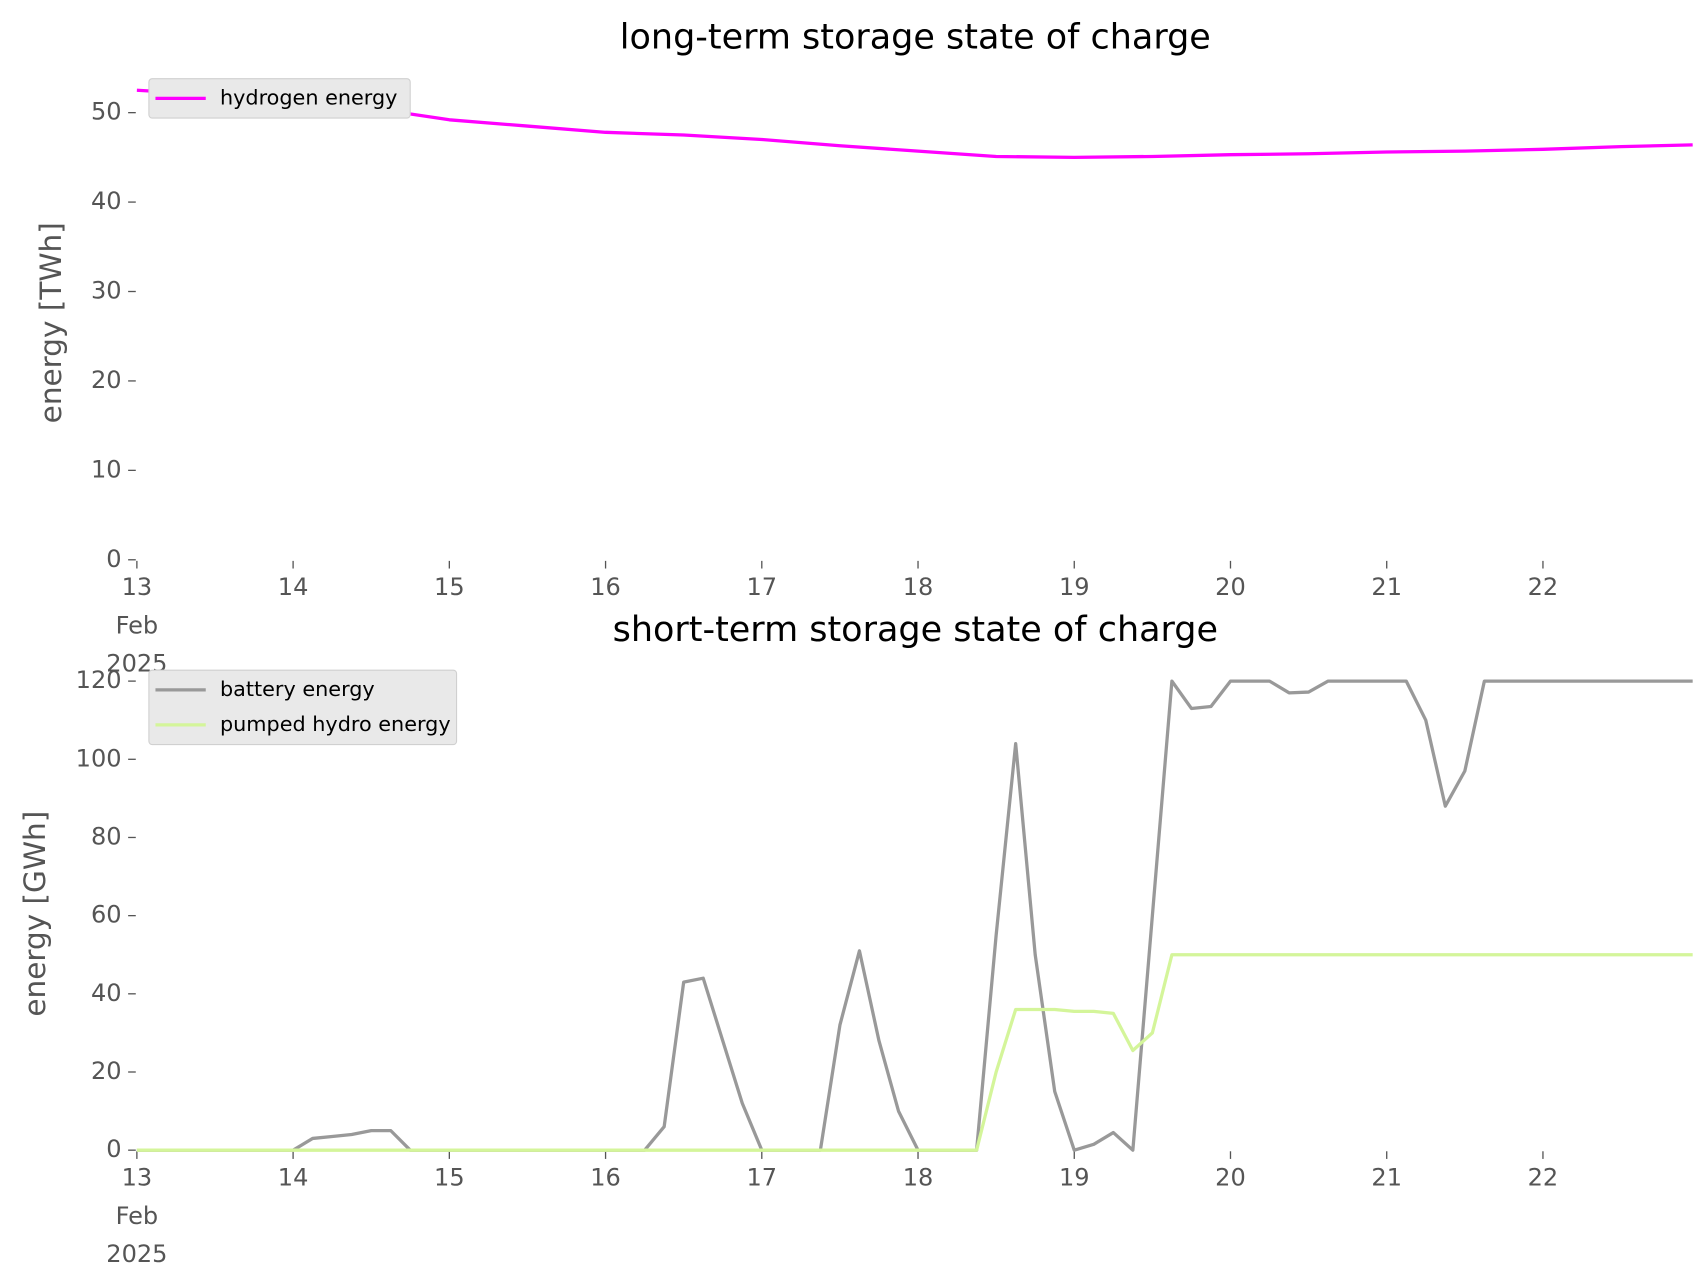 The height and width of the screenshot is (1277, 1706). Describe the element at coordinates (106, 836) in the screenshot. I see `y-tick-label: 80` at that location.